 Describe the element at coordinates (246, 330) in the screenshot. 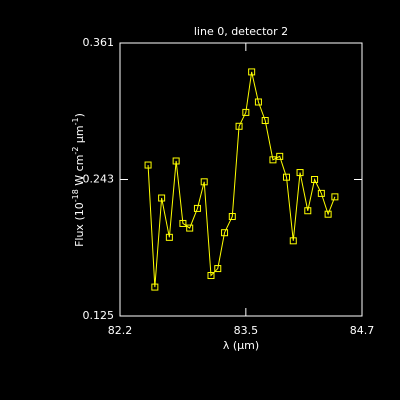

I see `x-tick-label: 83.5` at that location.